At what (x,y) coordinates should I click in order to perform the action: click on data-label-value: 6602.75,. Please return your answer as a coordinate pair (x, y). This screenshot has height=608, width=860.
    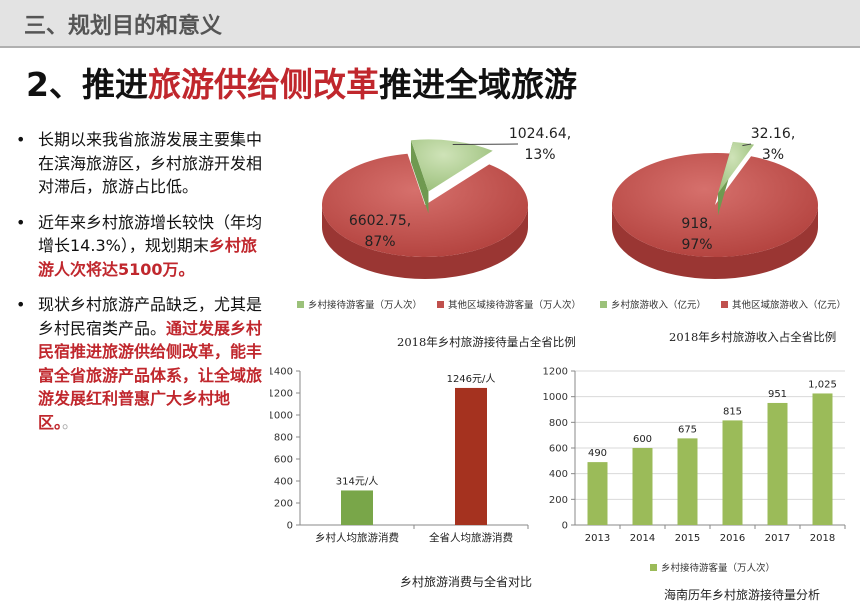
    Looking at the image, I should click on (380, 221).